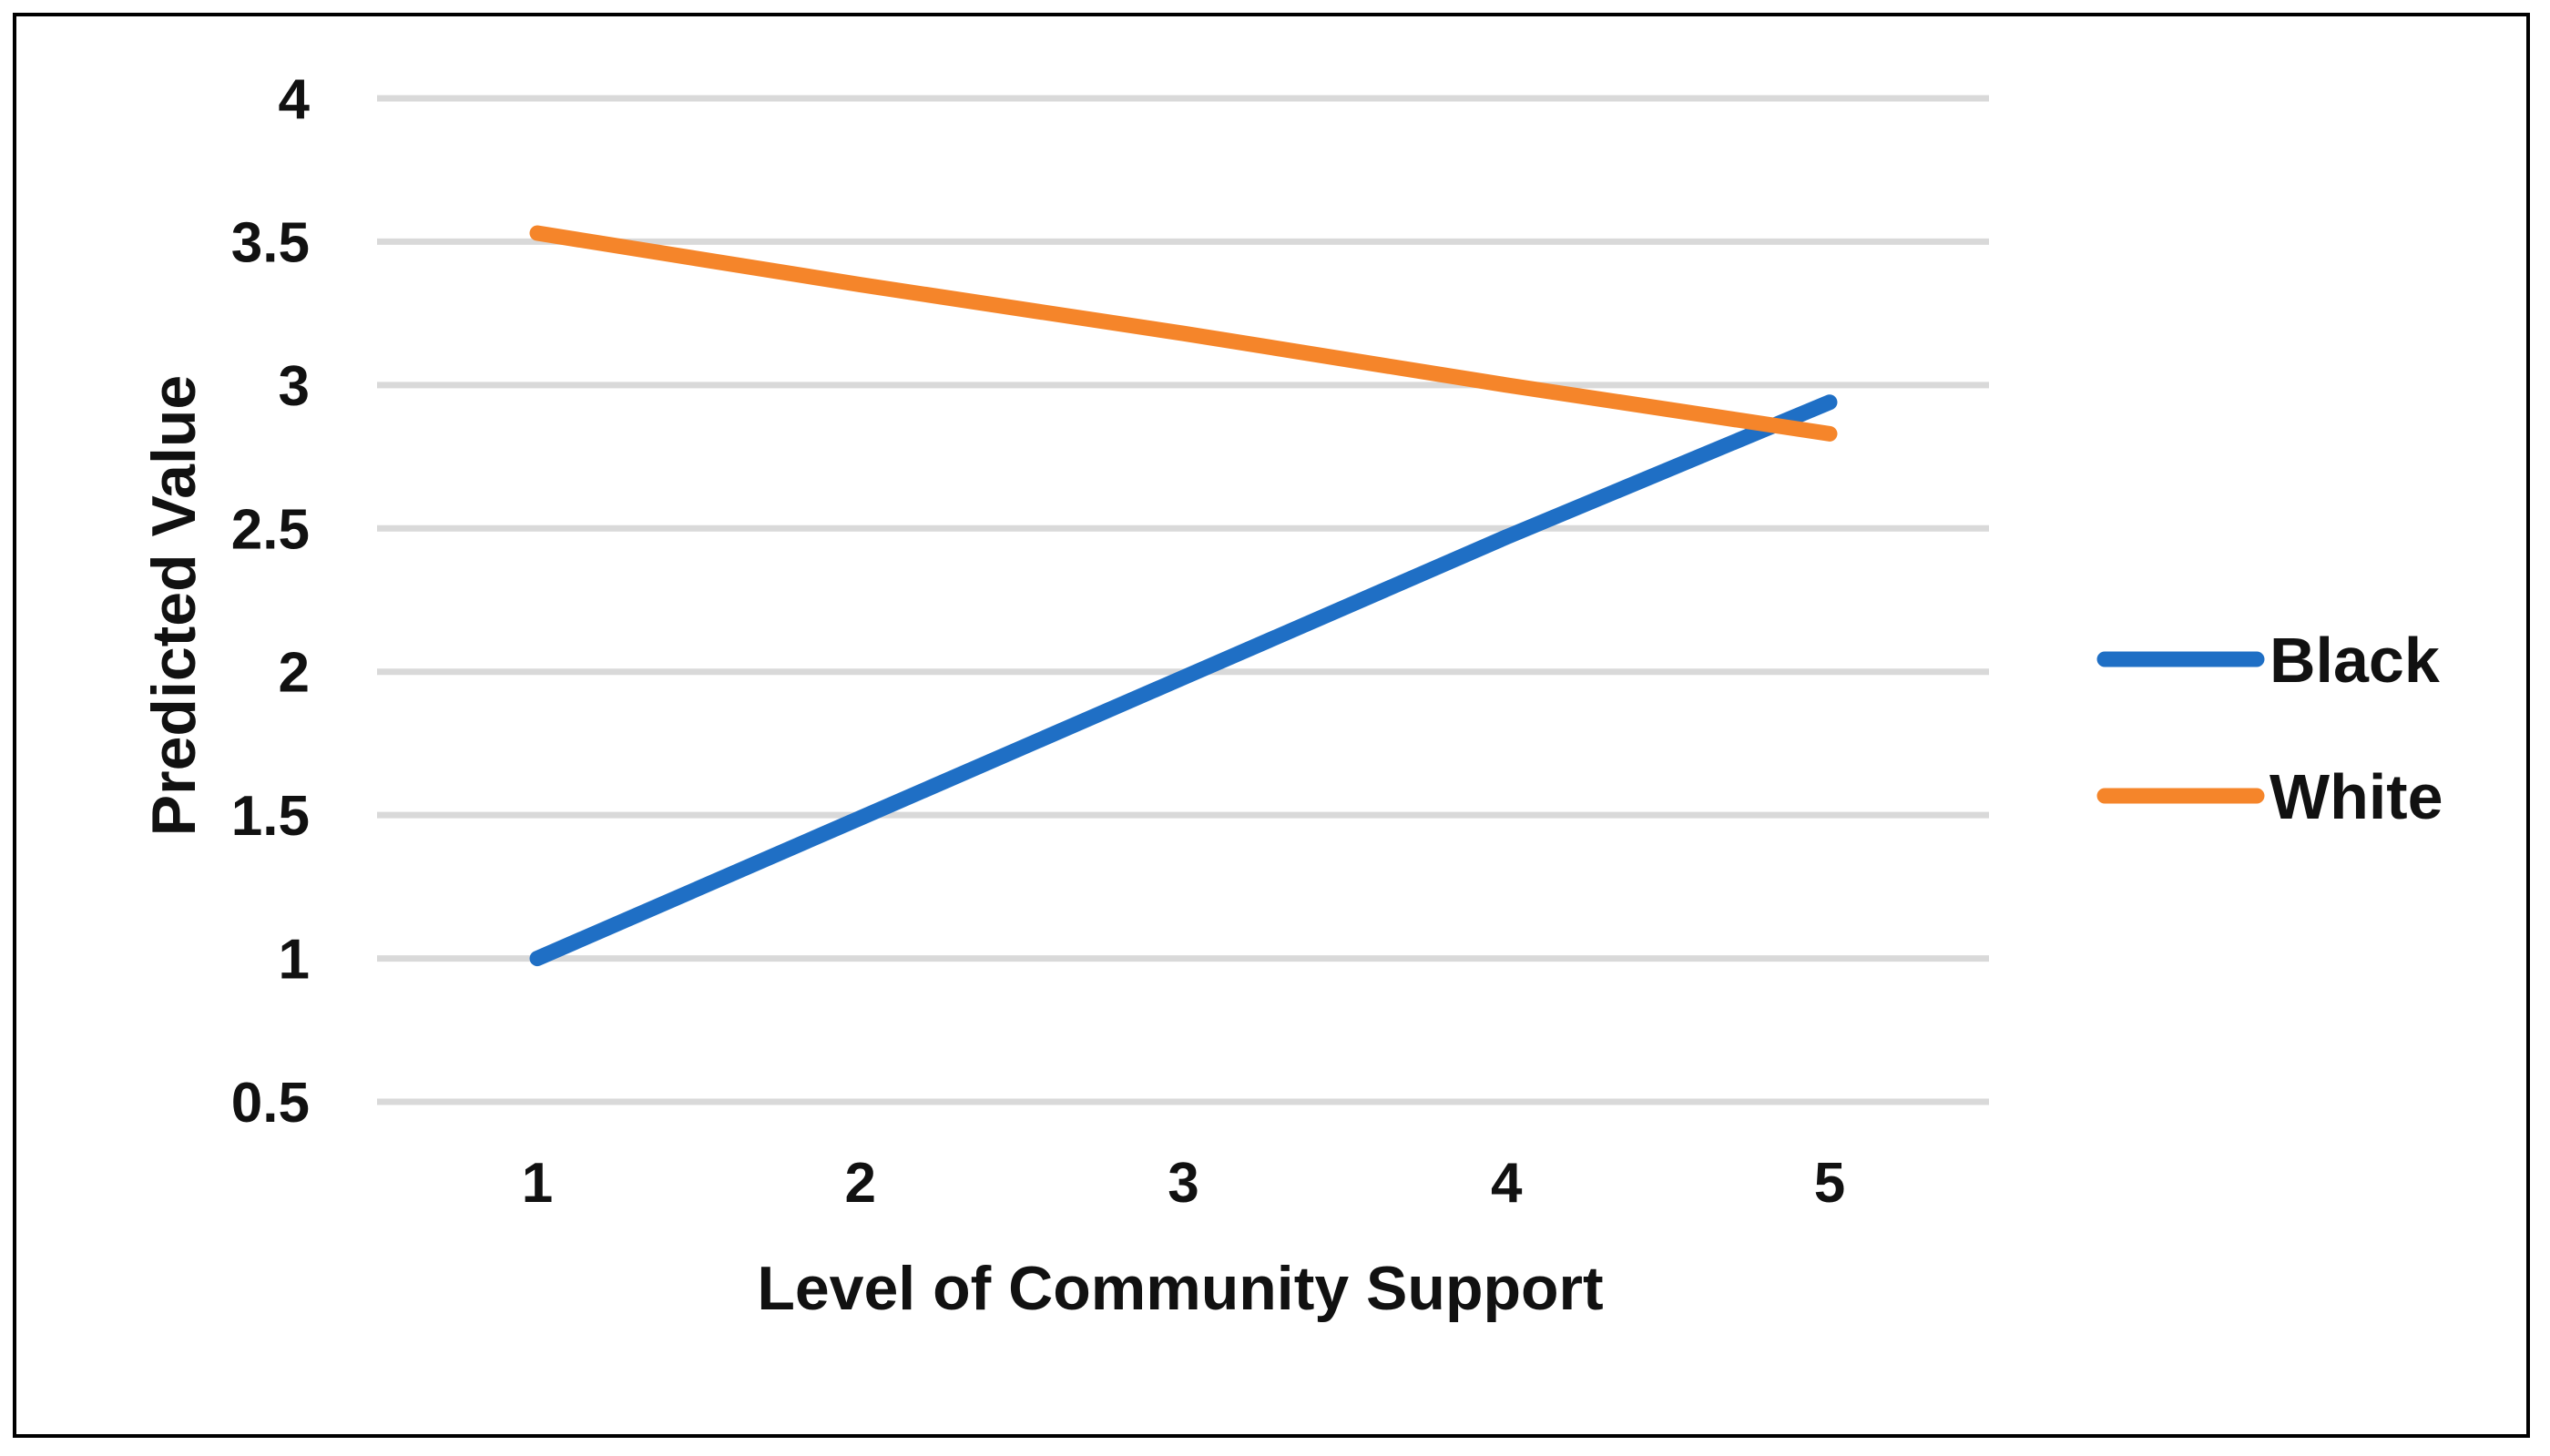 This screenshot has width=2550, height=1456. What do you see at coordinates (2357, 796) in the screenshot?
I see `legend-label-white: White` at bounding box center [2357, 796].